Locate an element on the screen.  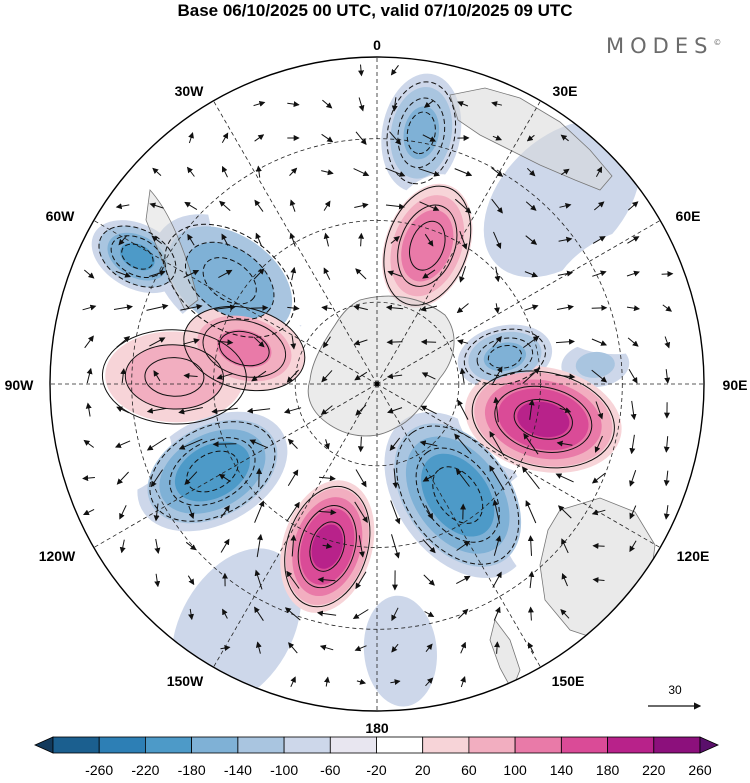
colorbar-tick-label: -220 is located at coordinates (145, 770).